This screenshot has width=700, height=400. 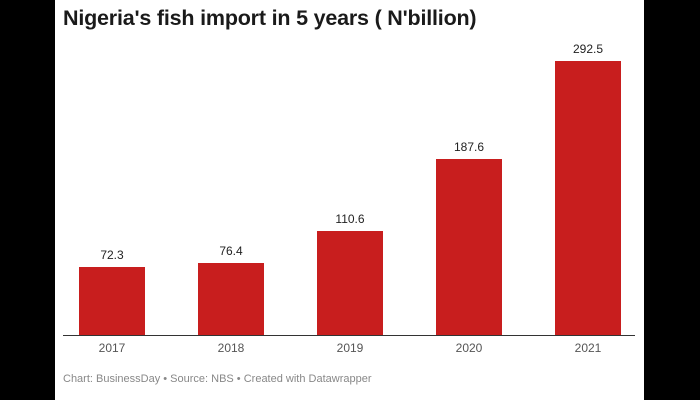 I want to click on bar-2017, so click(x=112, y=301).